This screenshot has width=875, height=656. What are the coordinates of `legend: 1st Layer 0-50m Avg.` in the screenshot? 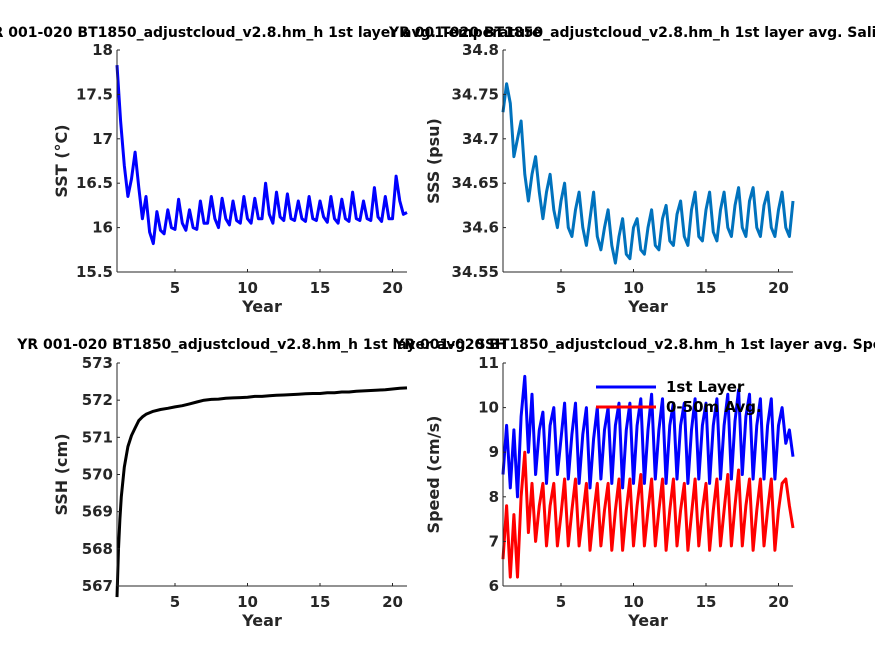 It's located at (679, 397).